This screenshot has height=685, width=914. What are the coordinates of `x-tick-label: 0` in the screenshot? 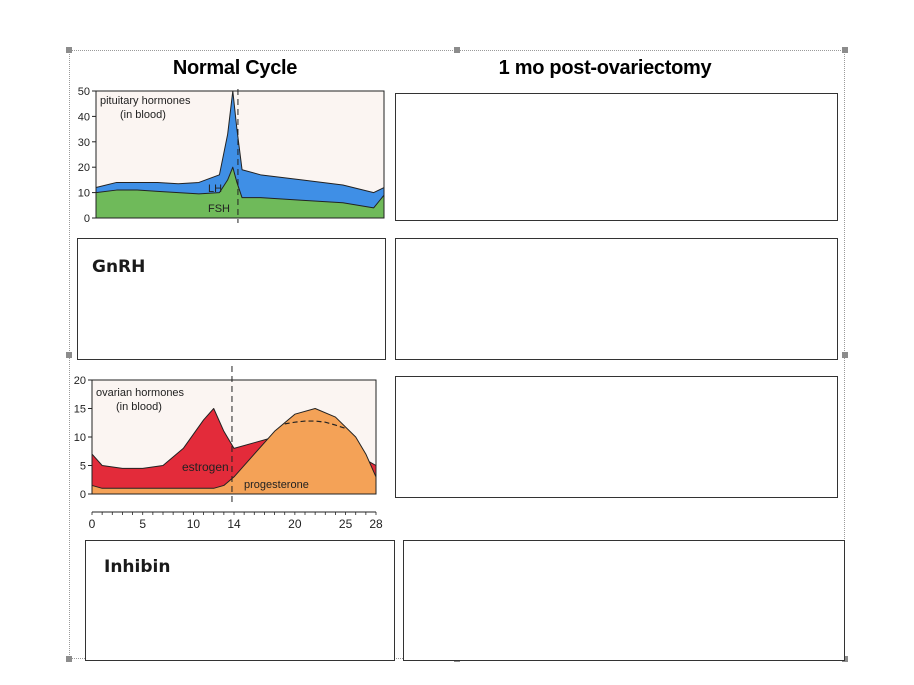 It's located at (92, 523).